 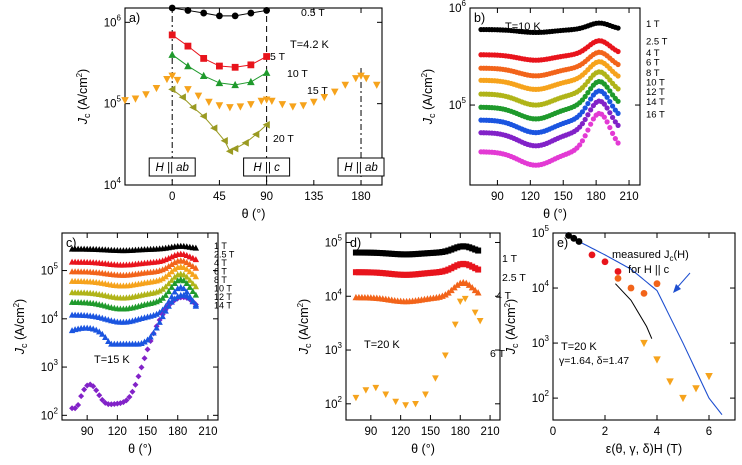 I want to click on x-tick-label: 90, so click(x=87, y=432).